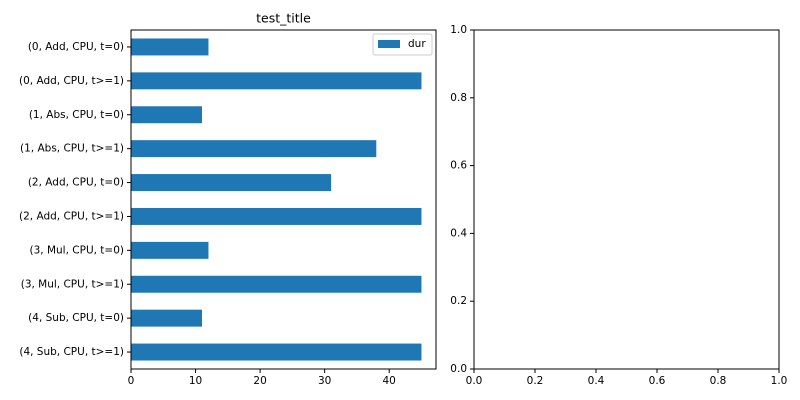 Image resolution: width=800 pixels, height=400 pixels. I want to click on x-tick-label: 10, so click(195, 381).